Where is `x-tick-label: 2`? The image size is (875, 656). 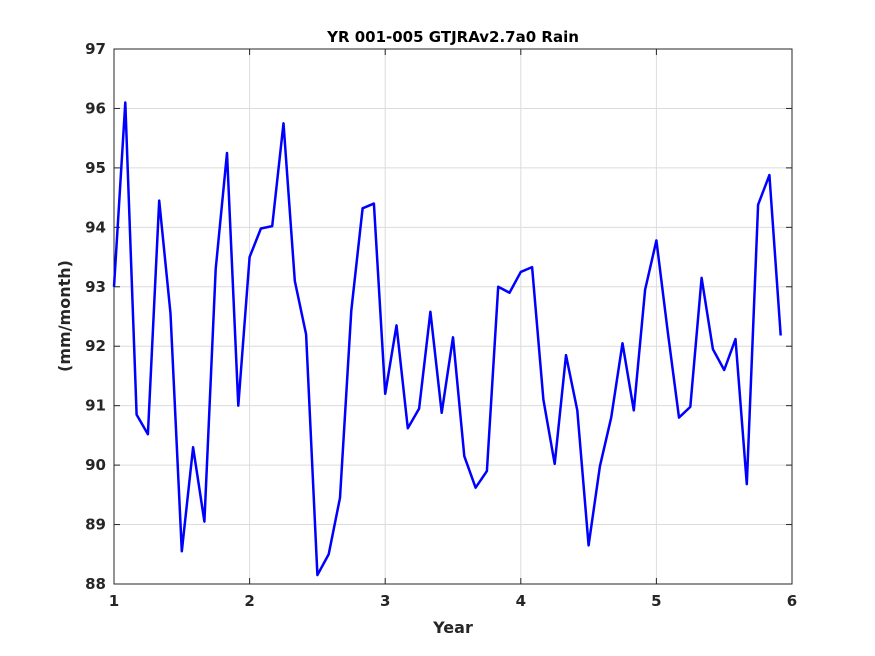 x-tick-label: 2 is located at coordinates (249, 601).